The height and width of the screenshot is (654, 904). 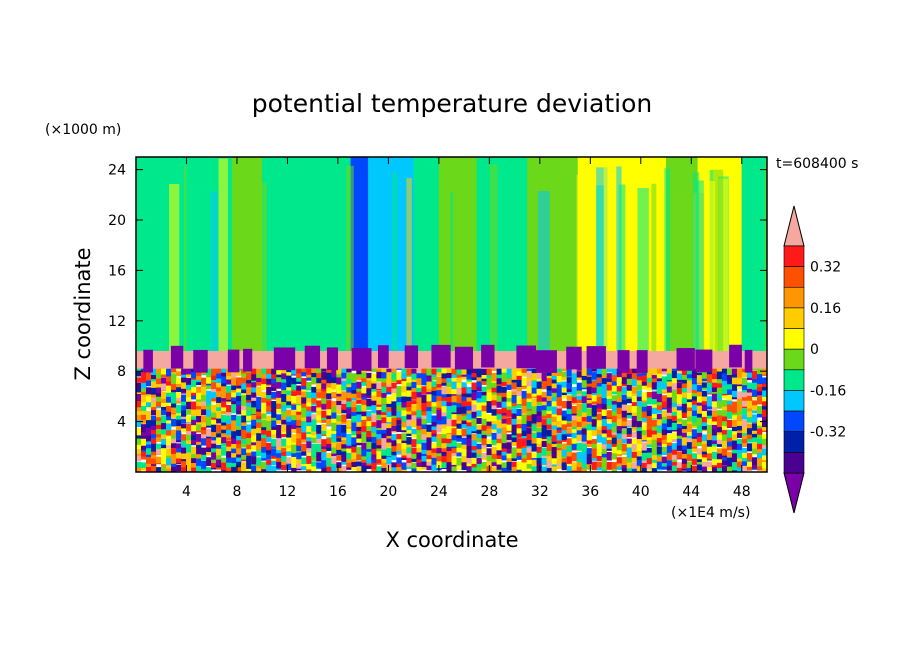 I want to click on upper-streak, so click(x=452, y=288).